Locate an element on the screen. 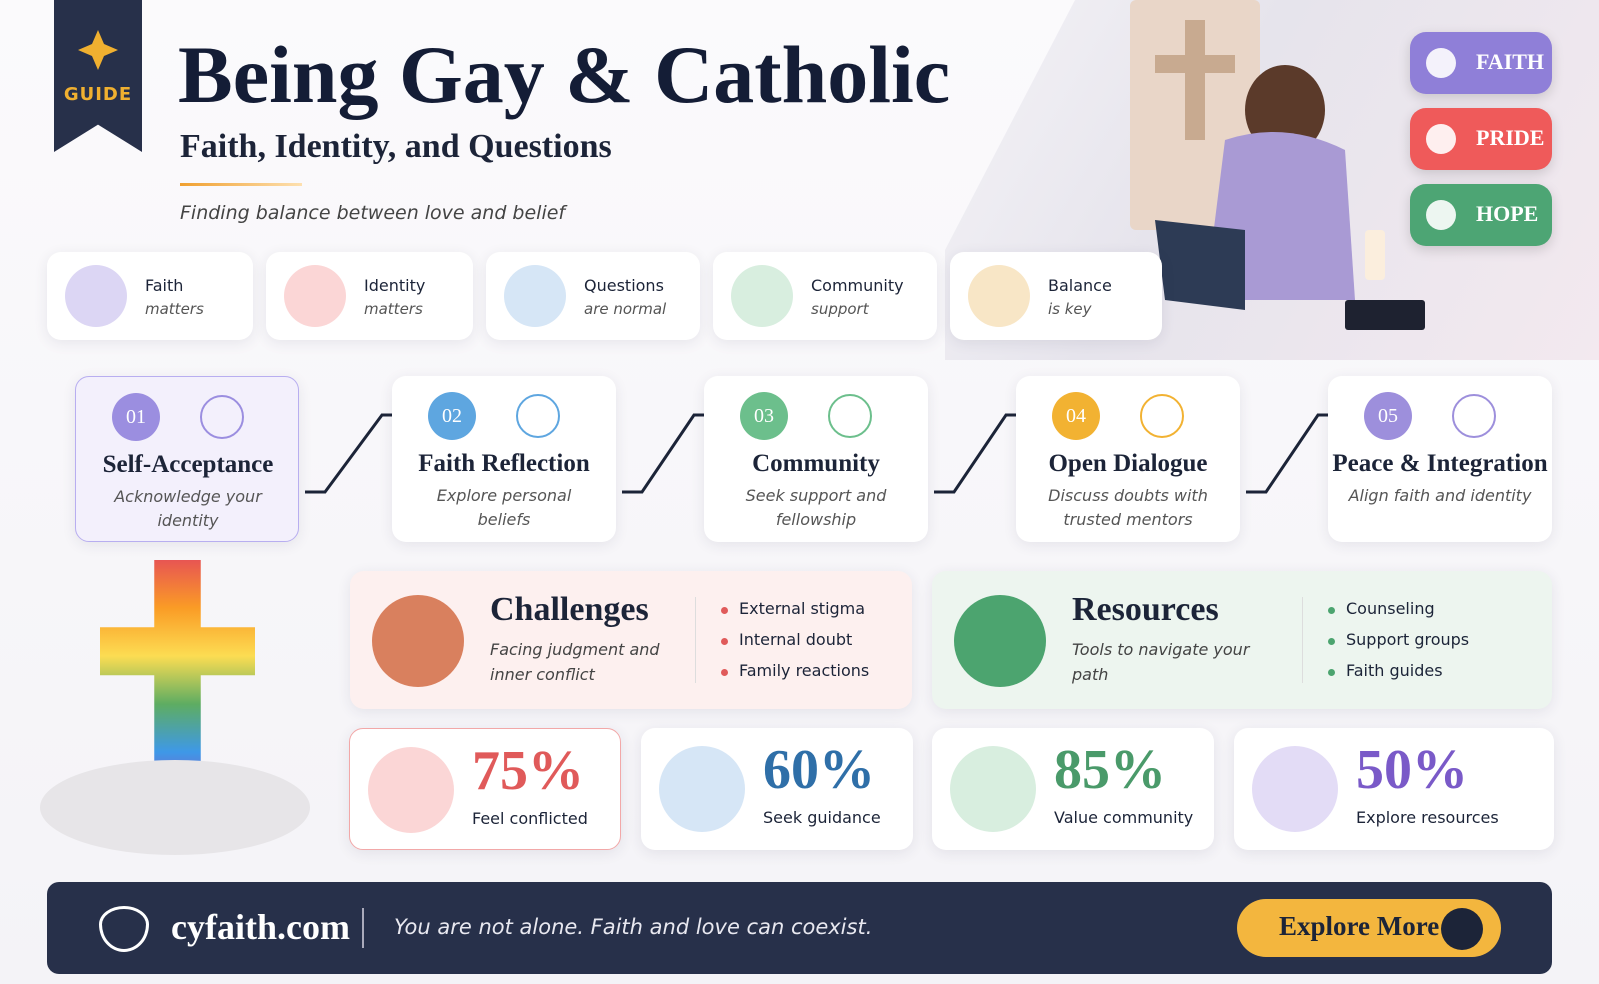 The image size is (1599, 984). stat-label: Explore resources is located at coordinates (1427, 817).